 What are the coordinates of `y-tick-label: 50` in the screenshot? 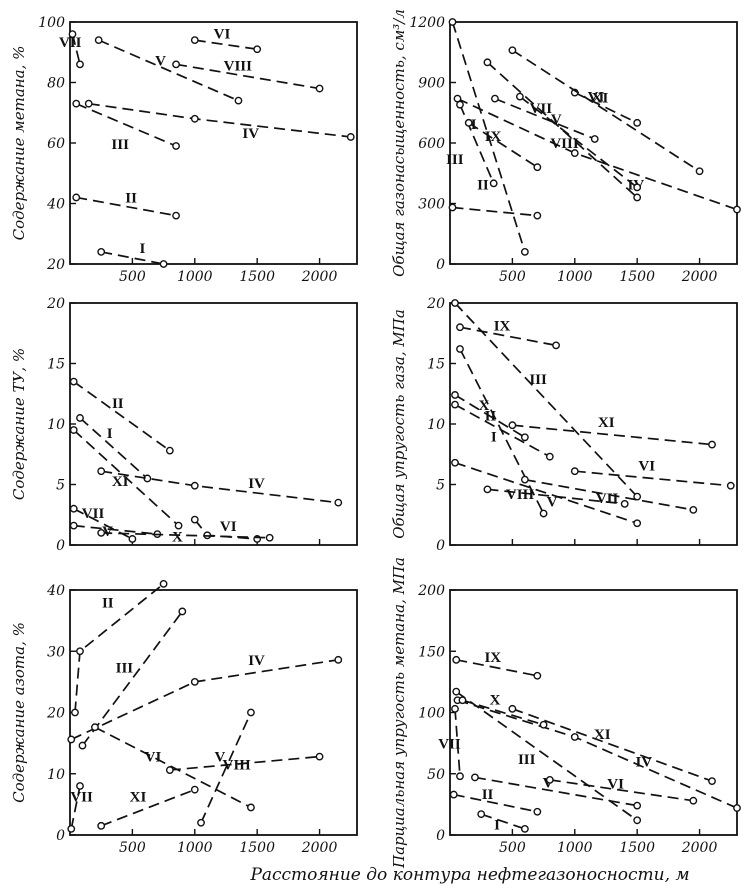 It's located at (436, 775).